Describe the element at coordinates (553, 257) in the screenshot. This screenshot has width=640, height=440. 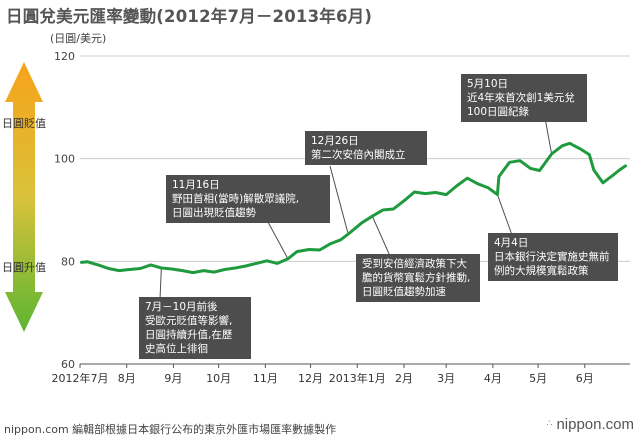
I see `annotation-apr4: 4月4日 日本銀行決定實施史無前 例的大規模寬鬆政策` at that location.